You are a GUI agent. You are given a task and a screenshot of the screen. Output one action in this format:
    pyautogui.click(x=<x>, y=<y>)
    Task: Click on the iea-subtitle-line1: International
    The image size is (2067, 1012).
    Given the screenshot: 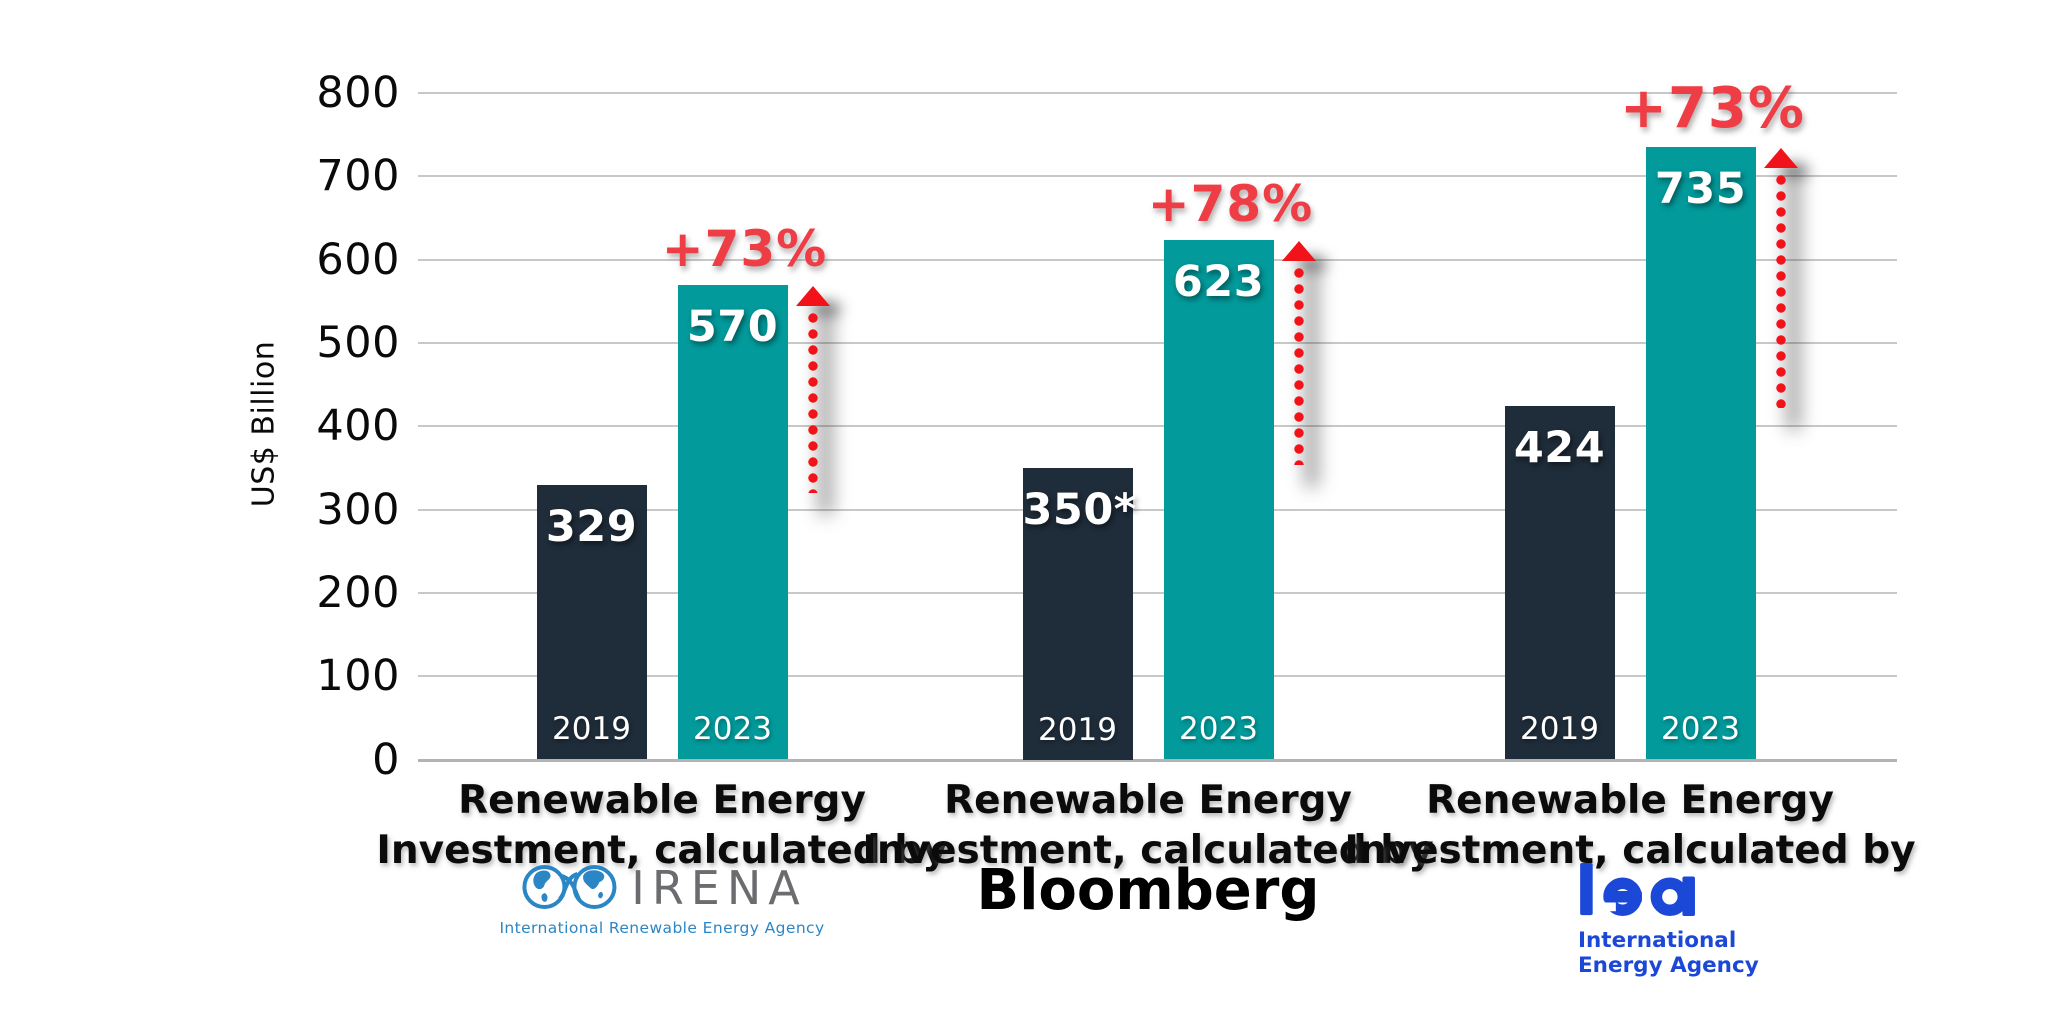 What is the action you would take?
    pyautogui.click(x=1657, y=940)
    